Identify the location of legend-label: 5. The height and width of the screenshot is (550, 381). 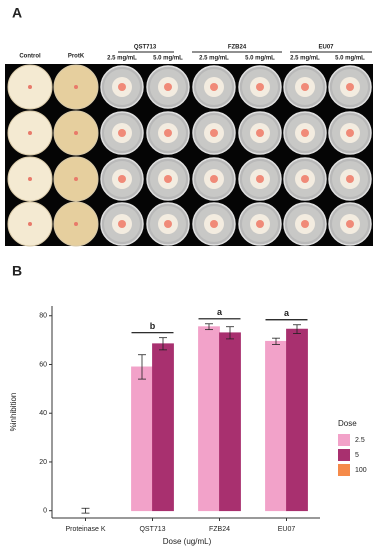
(357, 455).